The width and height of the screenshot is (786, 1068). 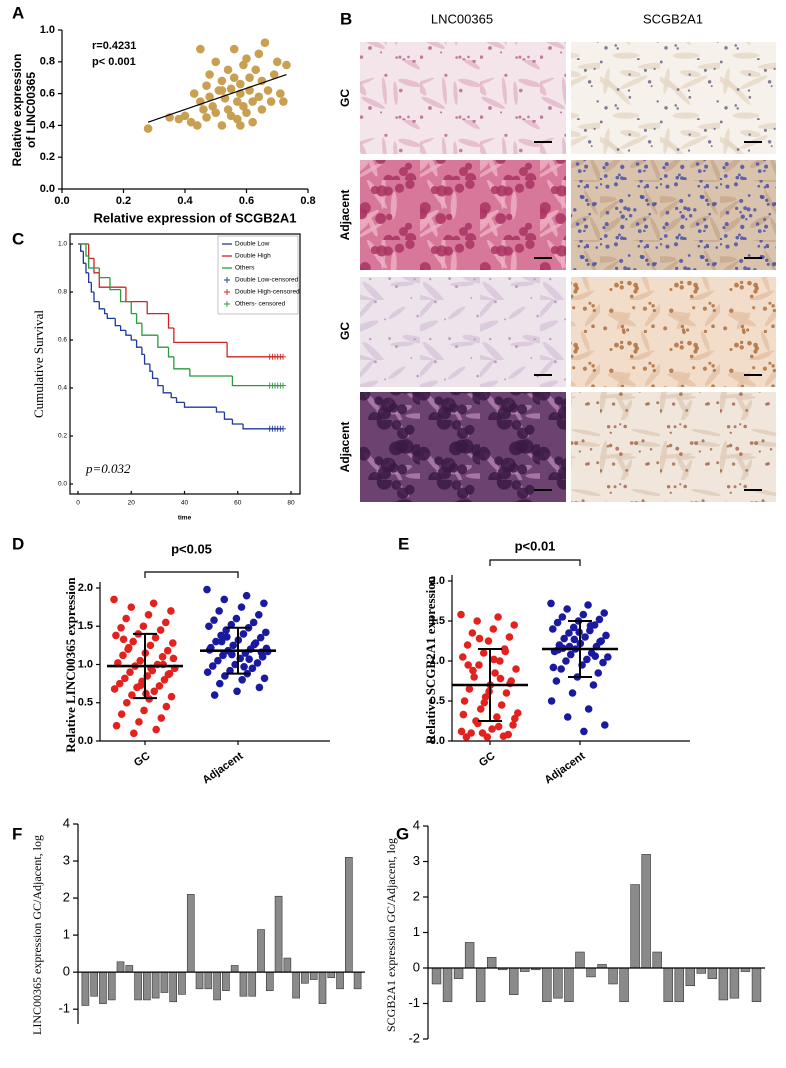 I want to click on panel-label: E, so click(x=403, y=543).